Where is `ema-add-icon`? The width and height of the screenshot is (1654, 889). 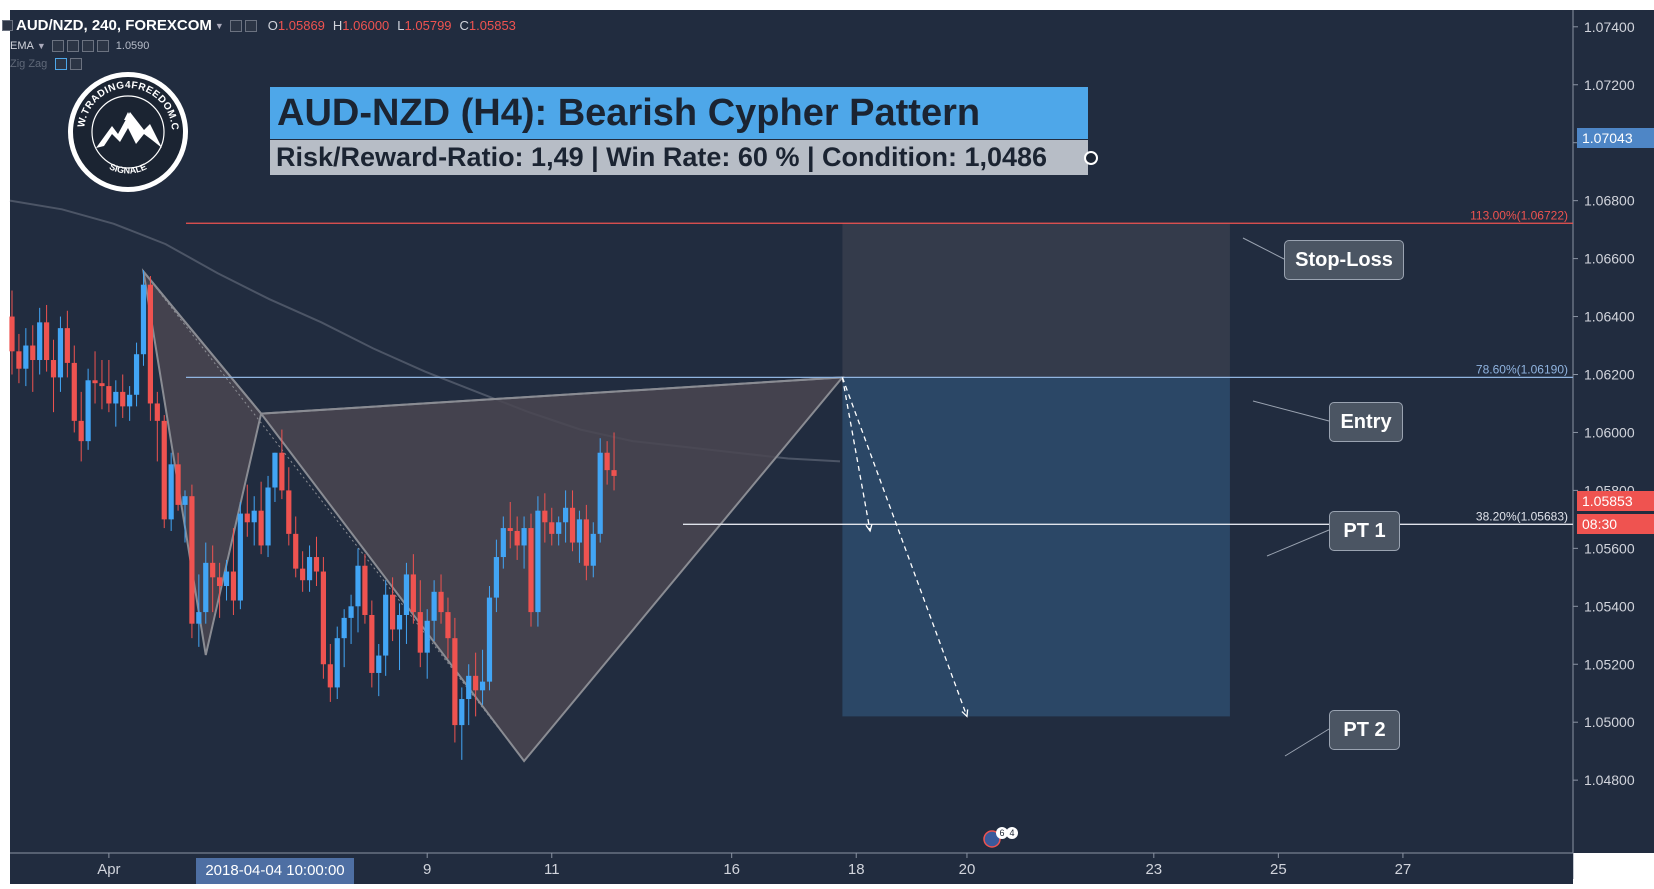
ema-add-icon is located at coordinates (87, 46).